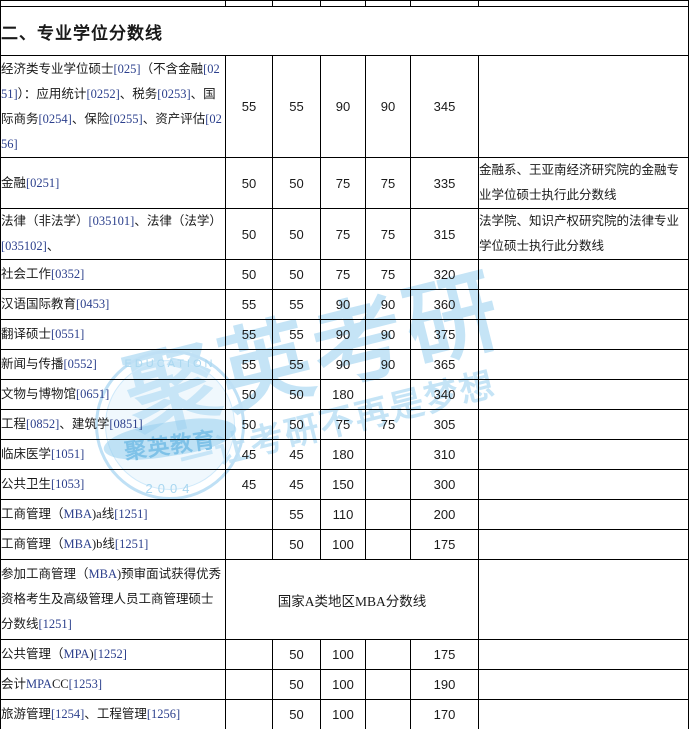 This screenshot has width=694, height=729. I want to click on row-score-subject3: 150, so click(343, 484).